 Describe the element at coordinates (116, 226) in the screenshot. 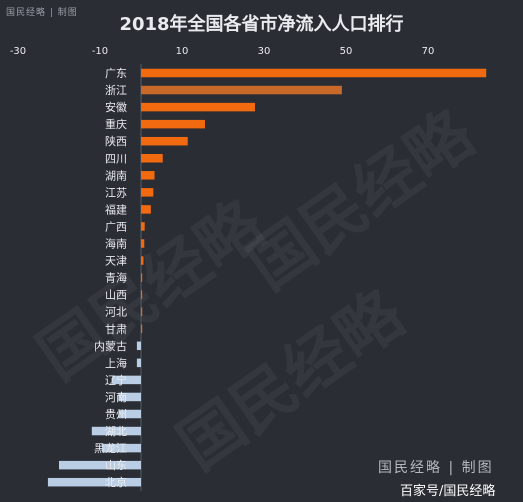

I see `category-label: 广西` at that location.